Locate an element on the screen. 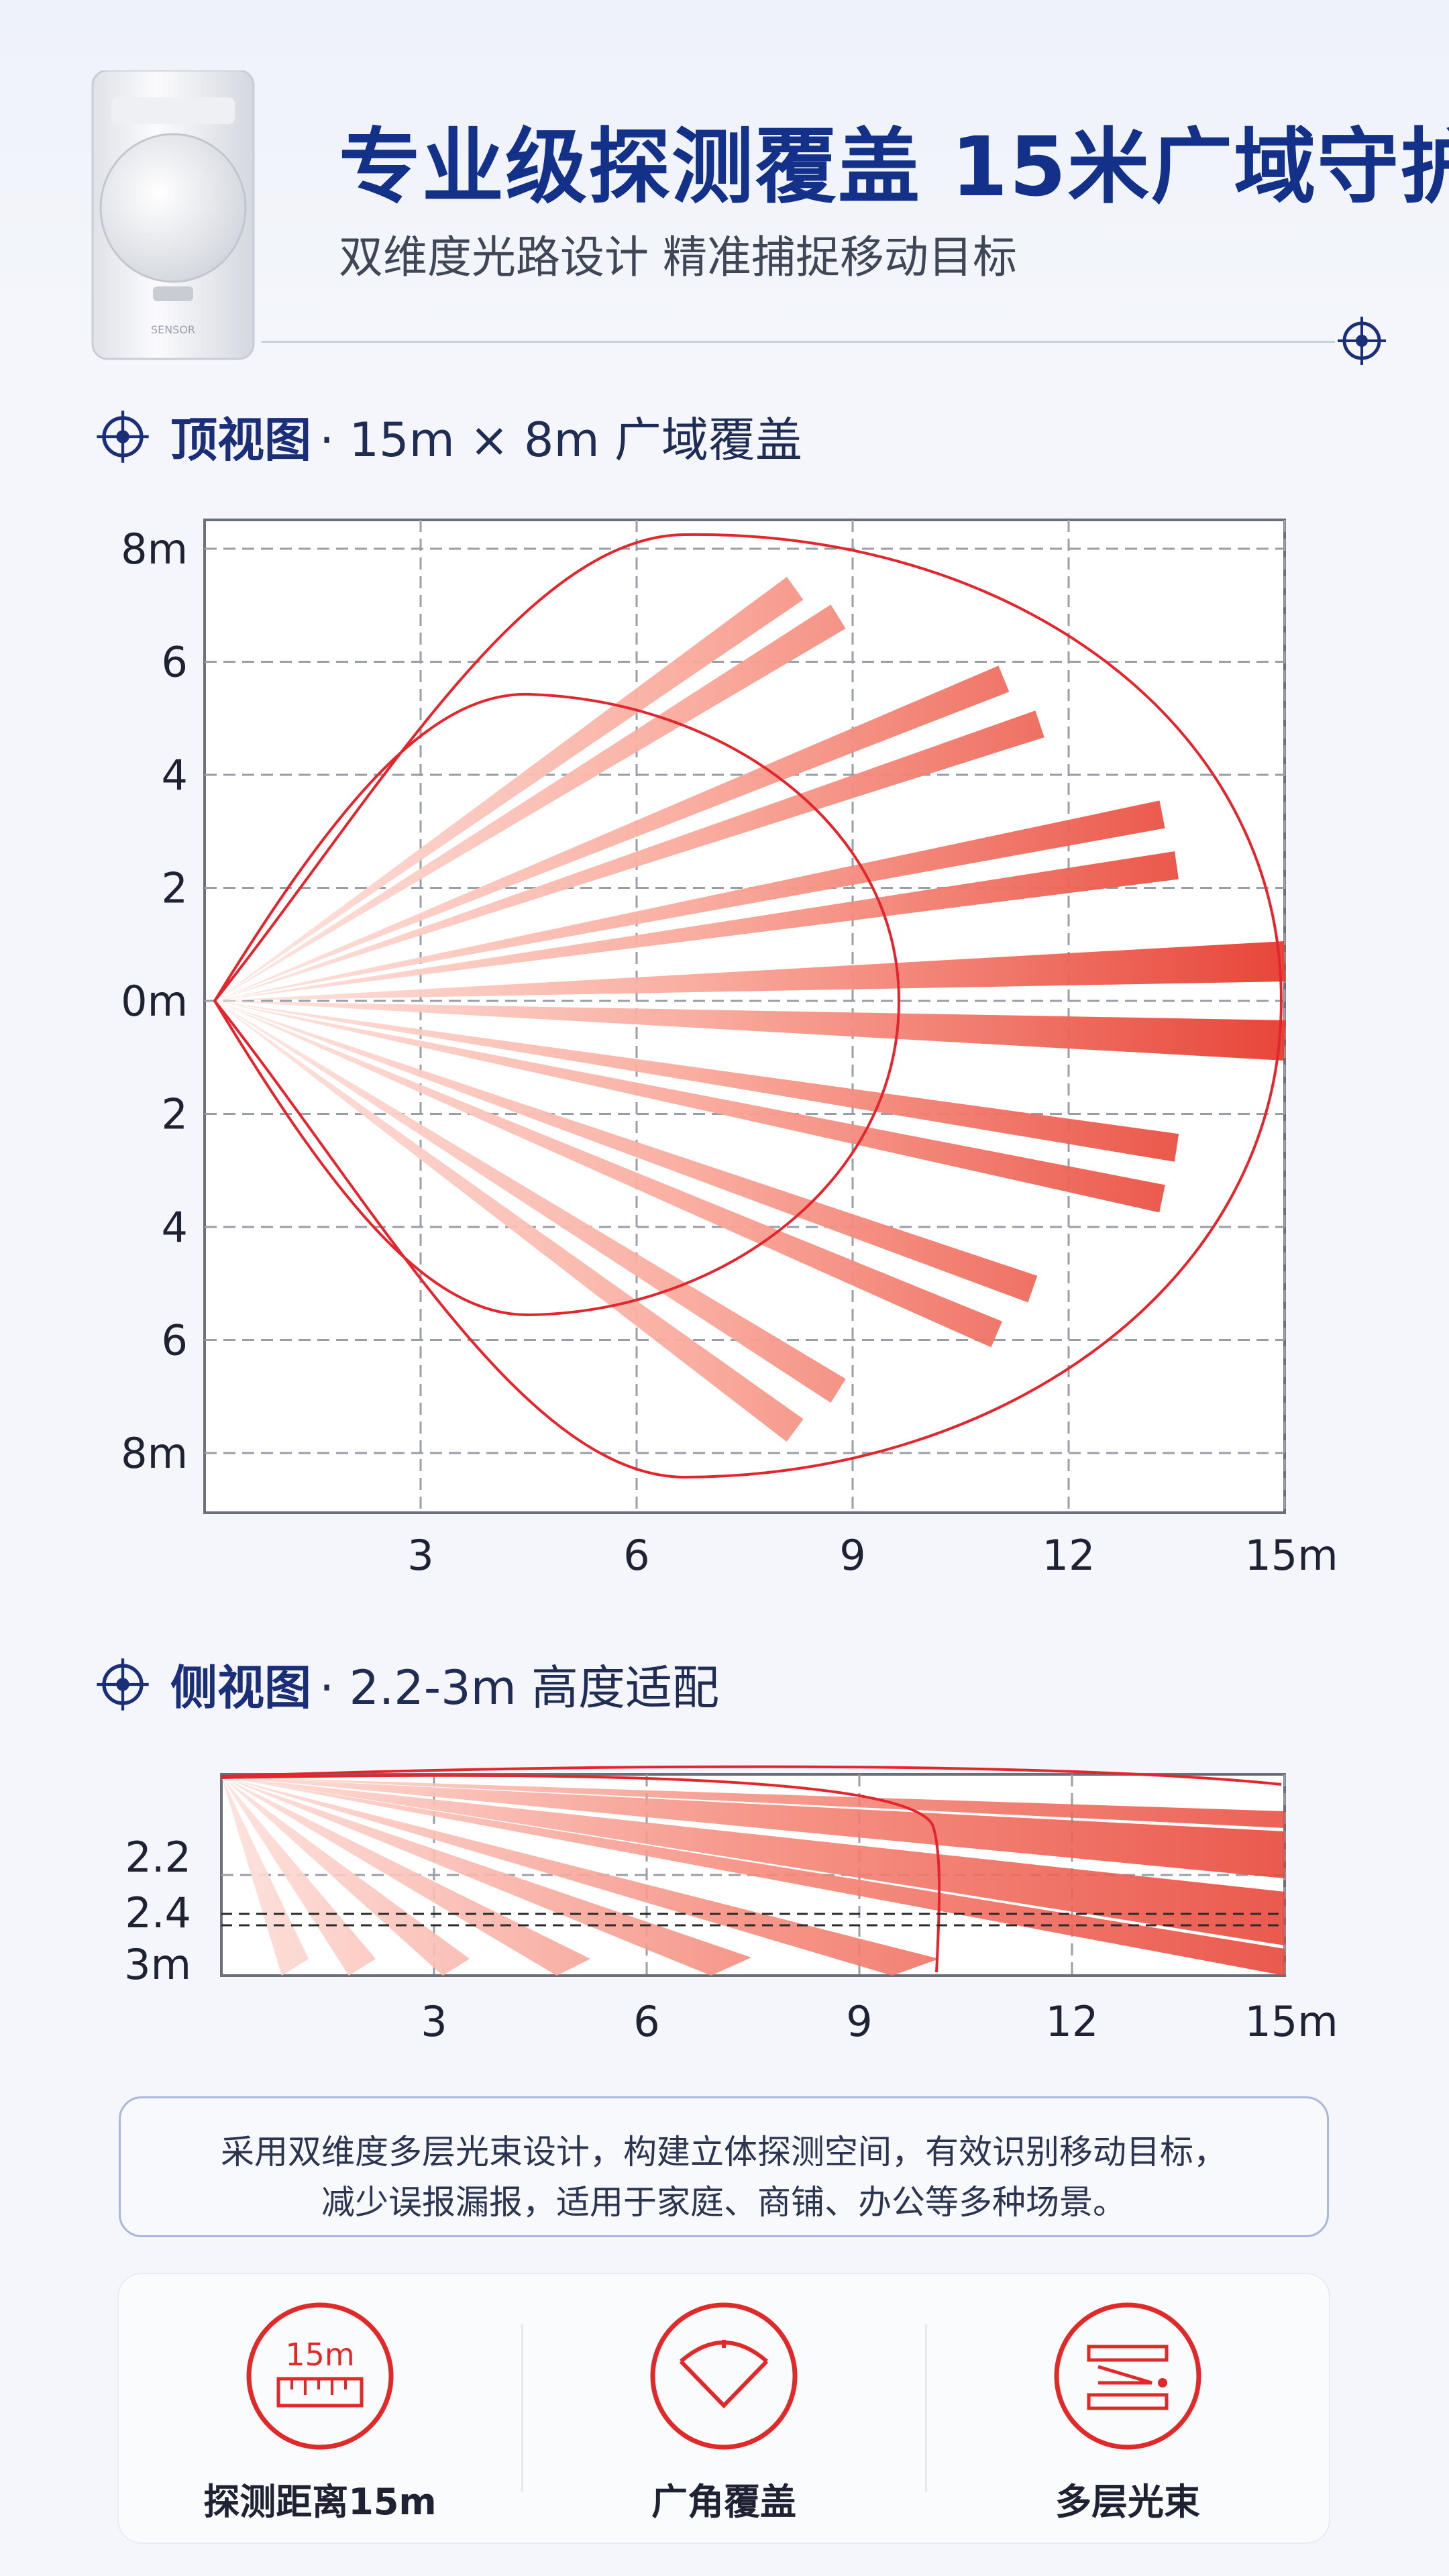 This screenshot has height=2576, width=1449. top-view-title-rest: · 15m × 8m 广域覆盖 is located at coordinates (560, 440).